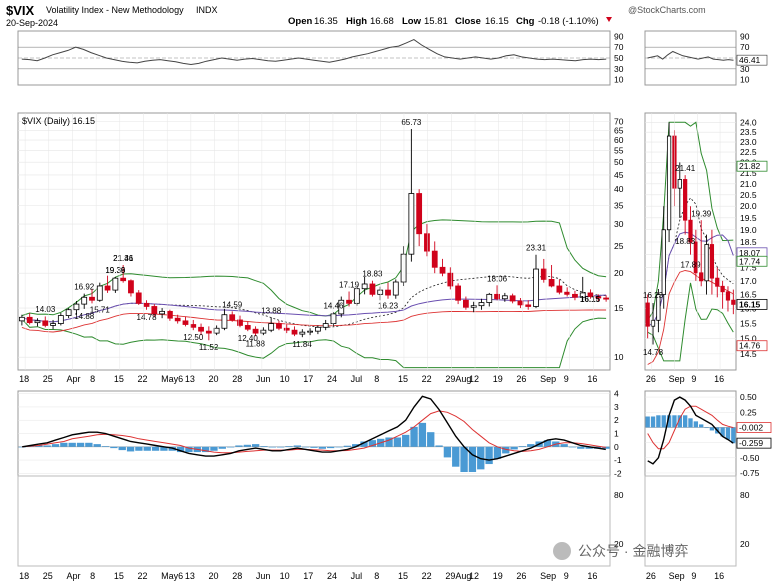 This screenshot has height=585, width=779. Describe the element at coordinates (748, 184) in the screenshot. I see `price-tick-label: 21.0` at that location.